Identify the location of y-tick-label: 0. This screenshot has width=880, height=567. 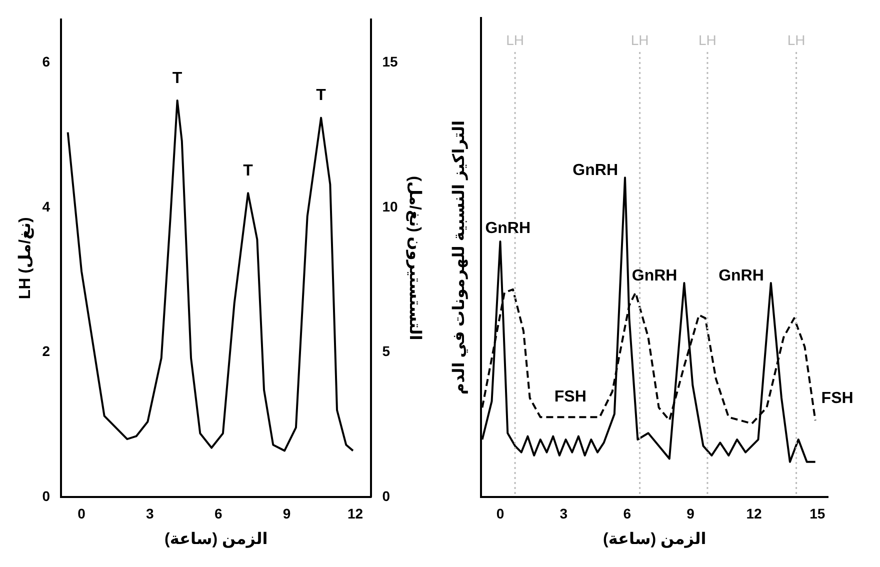
(46, 496).